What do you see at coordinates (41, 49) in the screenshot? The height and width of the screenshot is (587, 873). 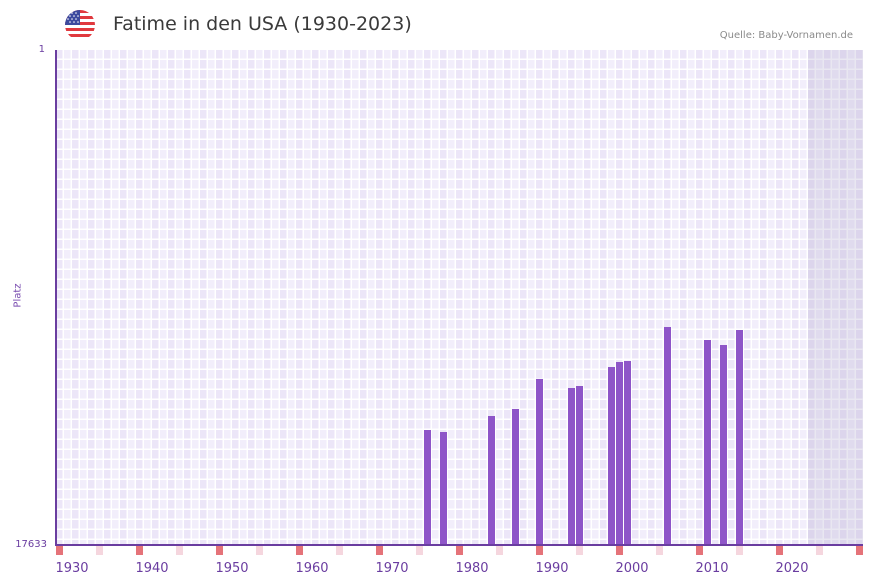 I see `y-tick-top: 1` at bounding box center [41, 49].